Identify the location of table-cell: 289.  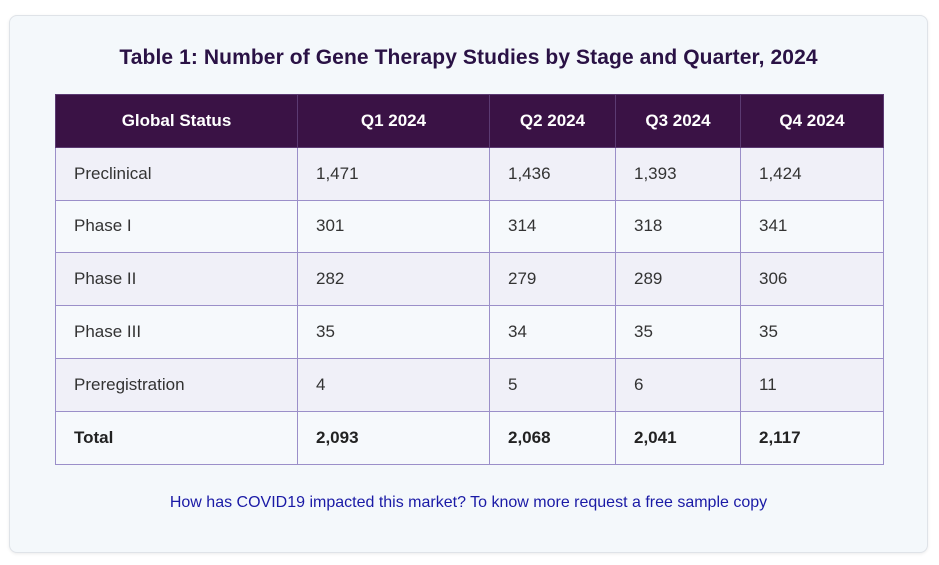
(678, 279).